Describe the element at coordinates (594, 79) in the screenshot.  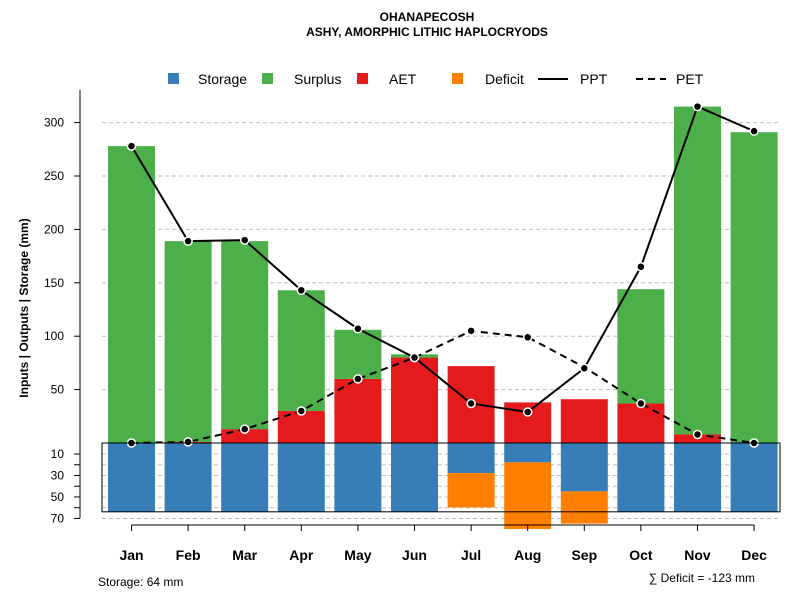
I see `legend-label: PPT` at that location.